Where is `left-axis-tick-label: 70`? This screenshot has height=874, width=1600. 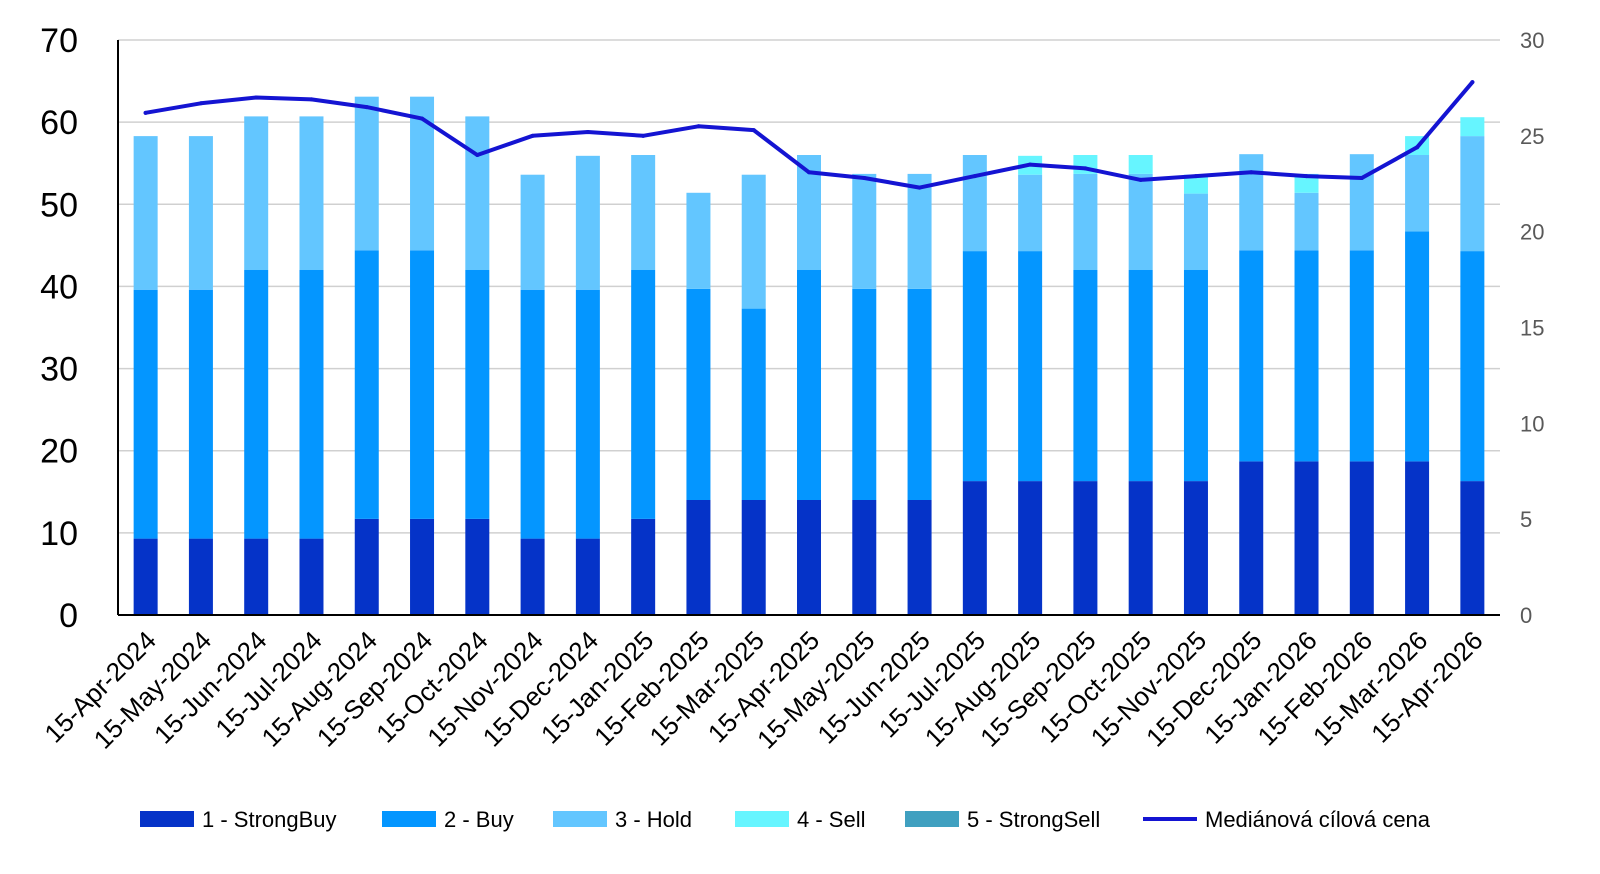
left-axis-tick-label: 70 is located at coordinates (59, 41).